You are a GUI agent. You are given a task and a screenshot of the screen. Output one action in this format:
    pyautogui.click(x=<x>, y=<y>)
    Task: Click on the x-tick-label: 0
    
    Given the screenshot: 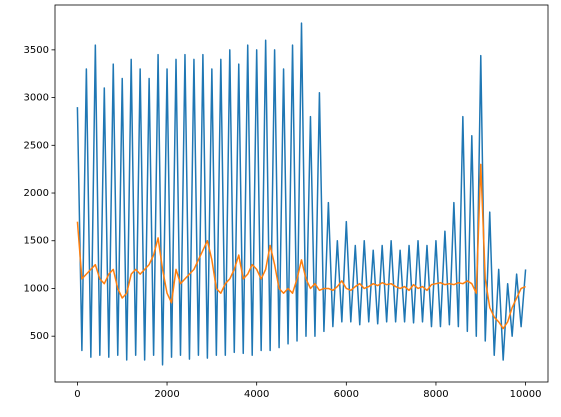 What is the action you would take?
    pyautogui.click(x=77, y=394)
    